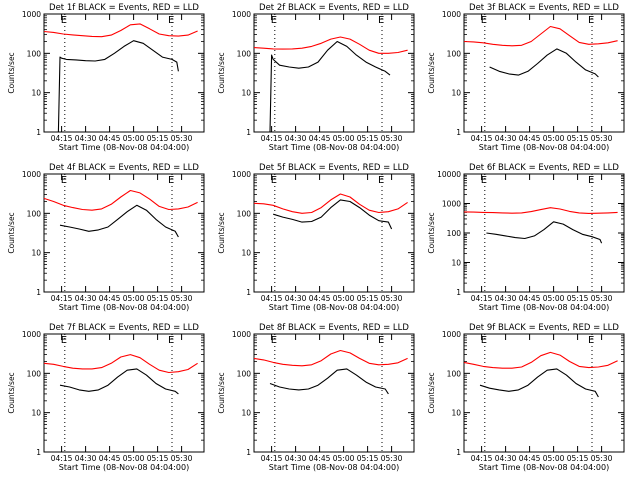 The width and height of the screenshot is (640, 480). Describe the element at coordinates (334, 8) in the screenshot. I see `chart-title: Det 2f BLACK = Events, RED = LLD` at that location.